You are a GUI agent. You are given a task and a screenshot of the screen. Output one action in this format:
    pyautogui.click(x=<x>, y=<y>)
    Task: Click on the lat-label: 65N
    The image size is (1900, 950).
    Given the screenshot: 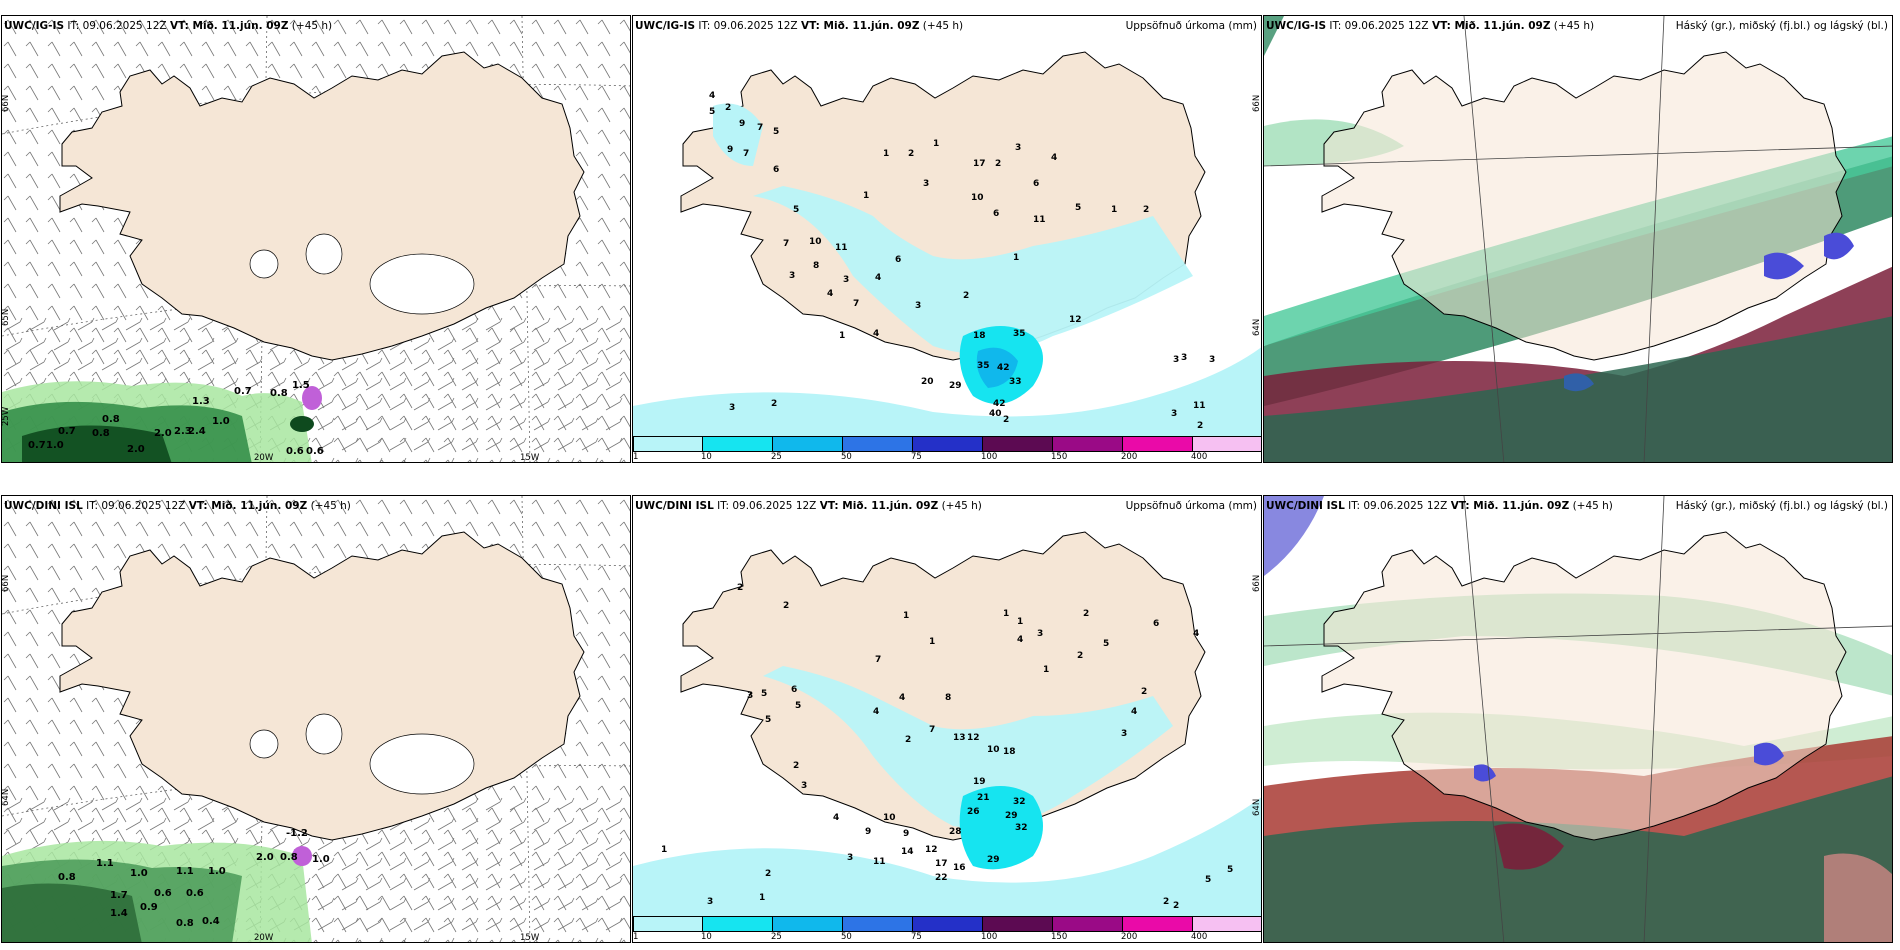 What is the action you would take?
    pyautogui.click(x=6, y=317)
    